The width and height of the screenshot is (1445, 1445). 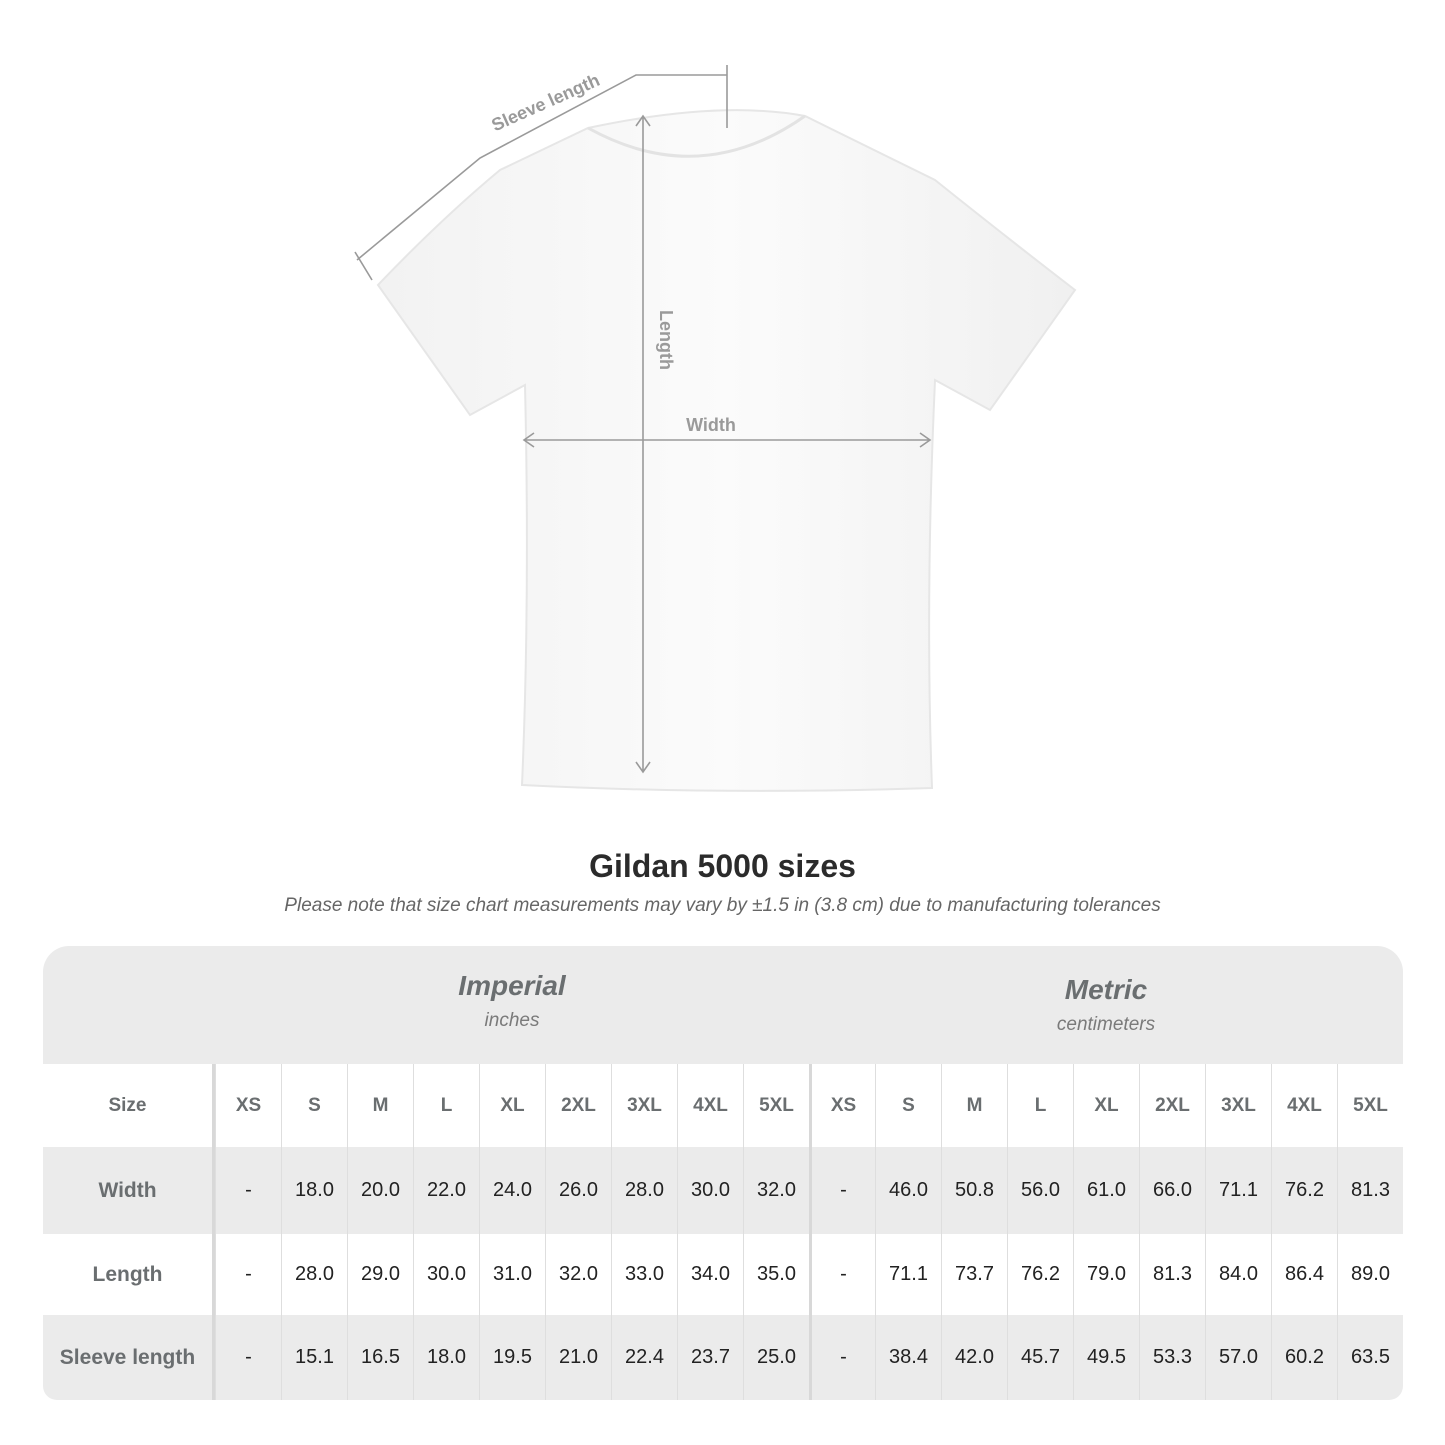 I want to click on metric-value-cell: 60.2, so click(x=1304, y=1357).